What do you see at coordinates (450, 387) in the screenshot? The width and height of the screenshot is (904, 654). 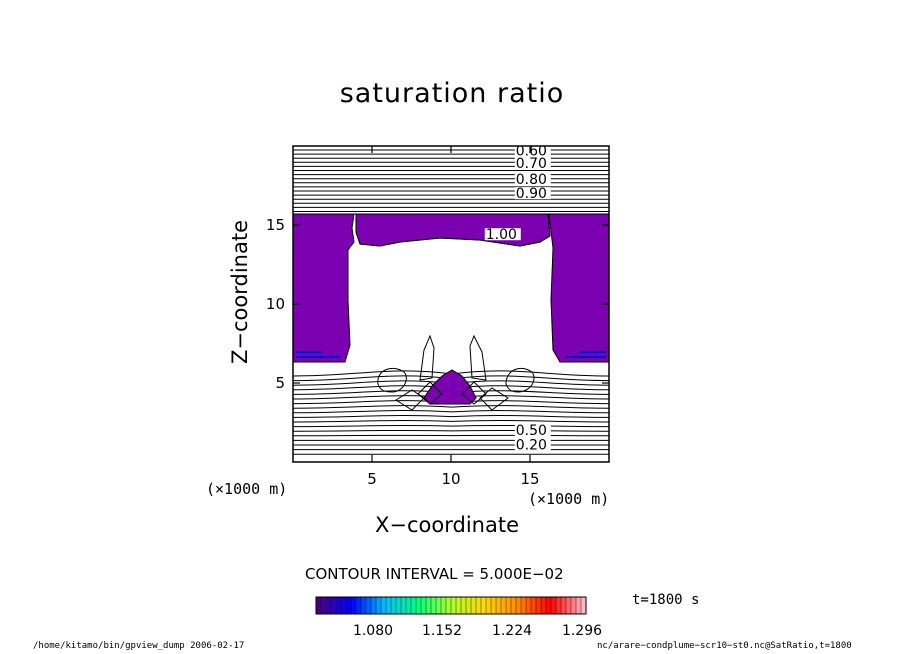 I see `cloud-region-plume` at bounding box center [450, 387].